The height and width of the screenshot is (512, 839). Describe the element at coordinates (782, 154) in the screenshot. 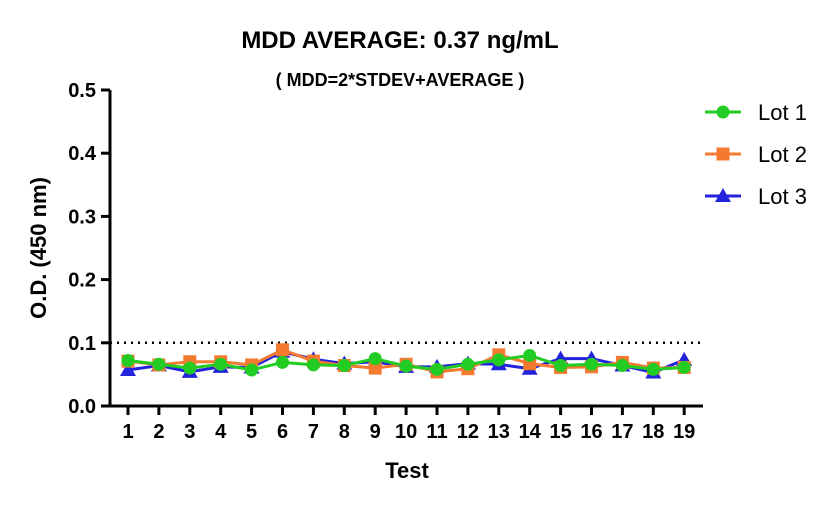

I see `legend-label: Lot 2` at that location.